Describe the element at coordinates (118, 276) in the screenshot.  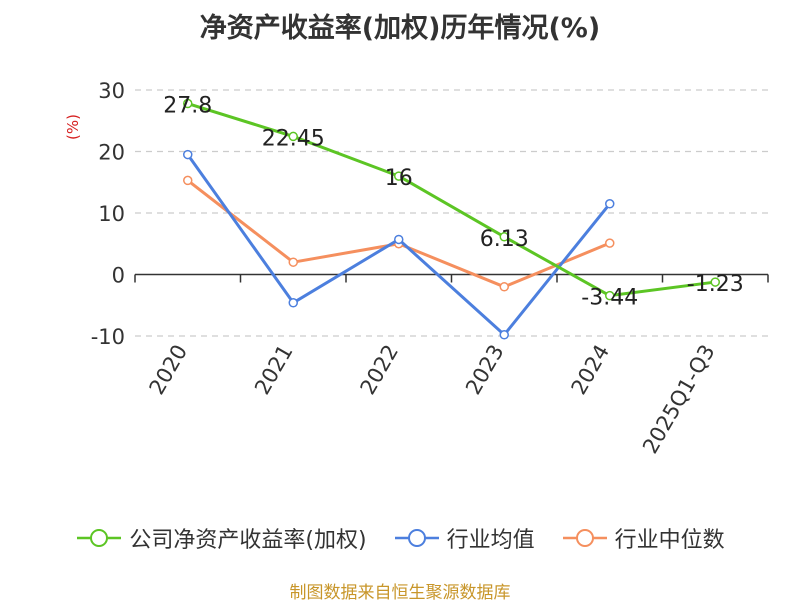
I see `y-tick-label: 0` at that location.